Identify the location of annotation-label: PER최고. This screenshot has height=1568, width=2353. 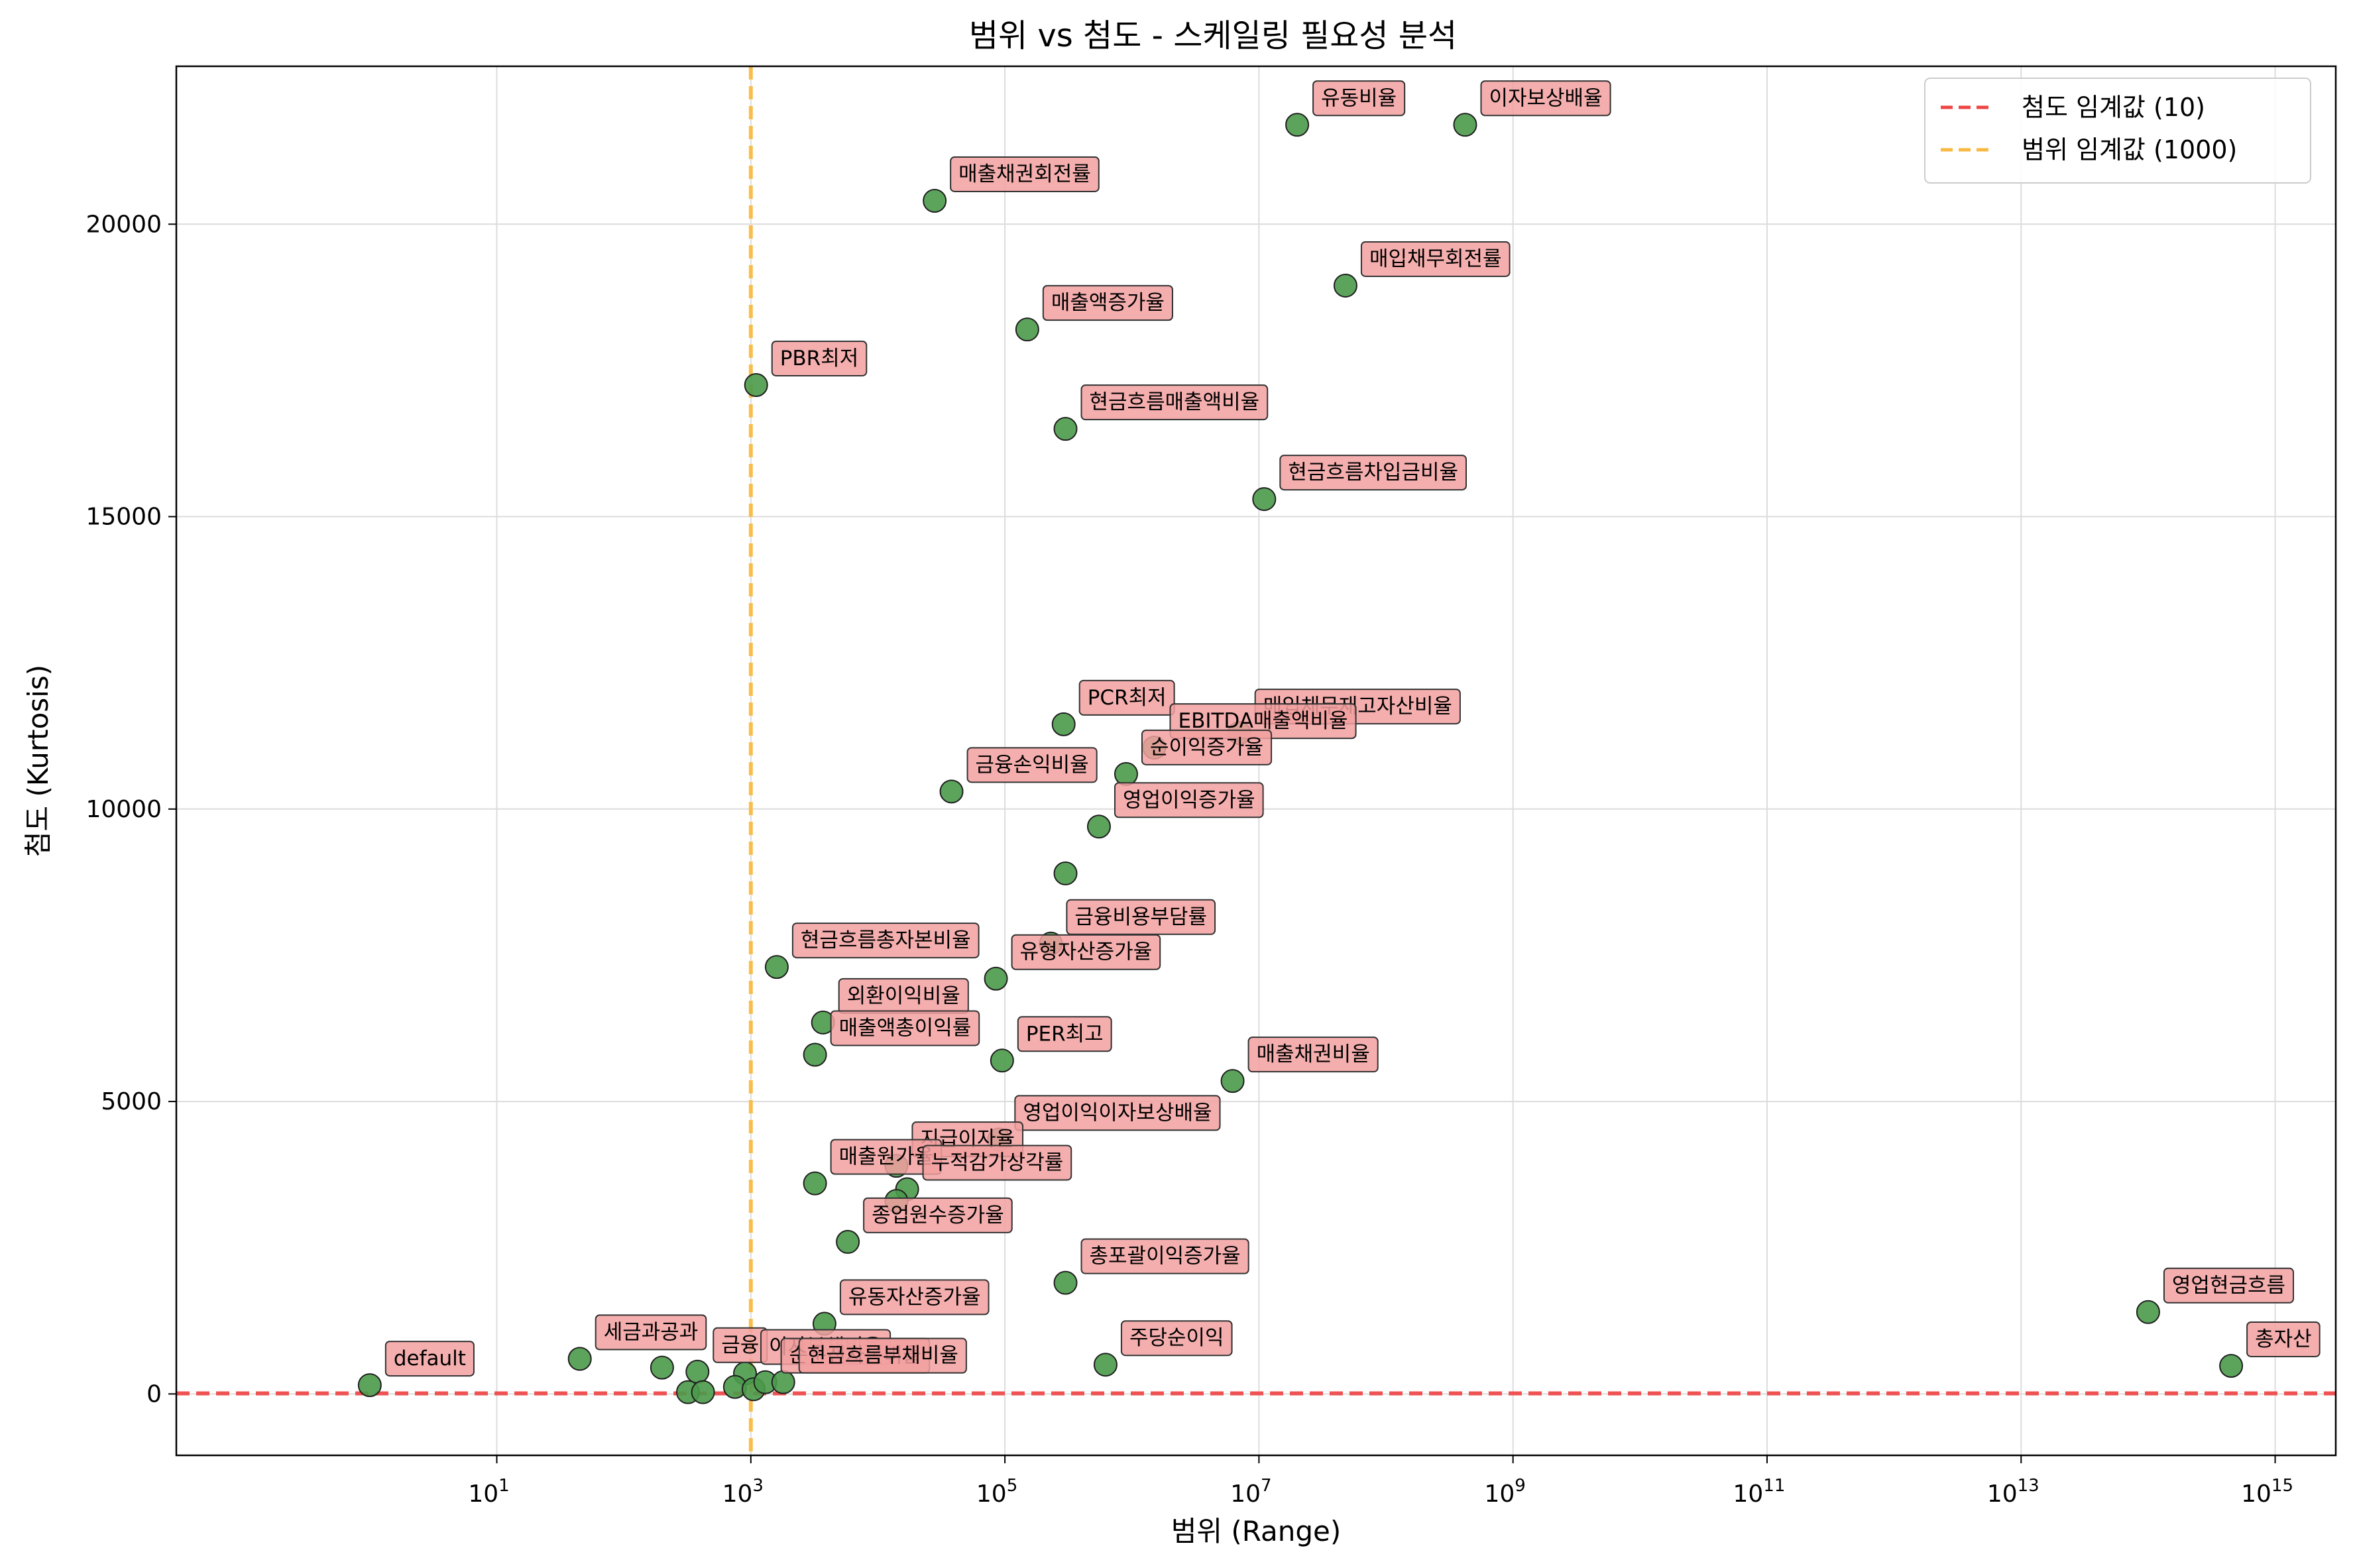
(1065, 1034).